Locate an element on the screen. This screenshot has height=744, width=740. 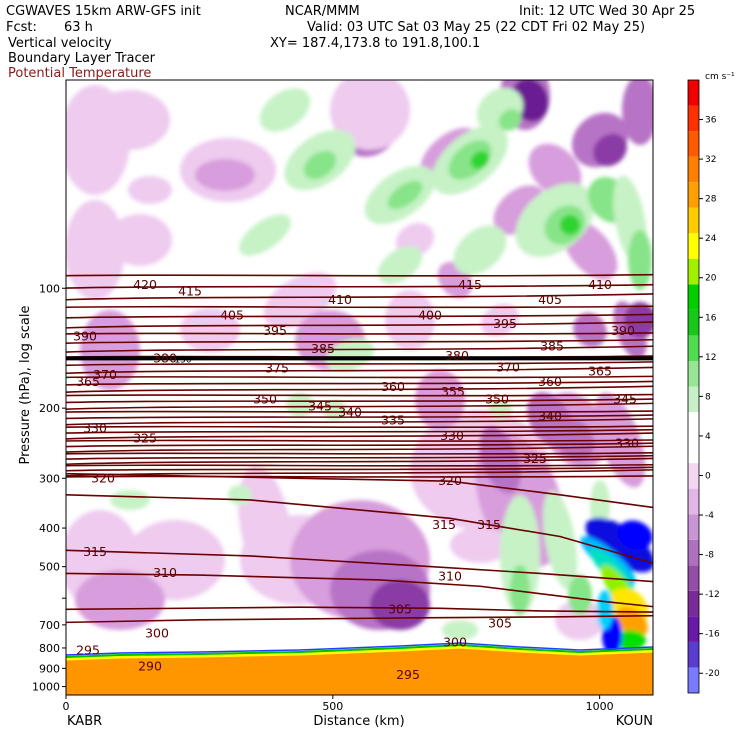
theta-label: 370 is located at coordinates (105, 374).